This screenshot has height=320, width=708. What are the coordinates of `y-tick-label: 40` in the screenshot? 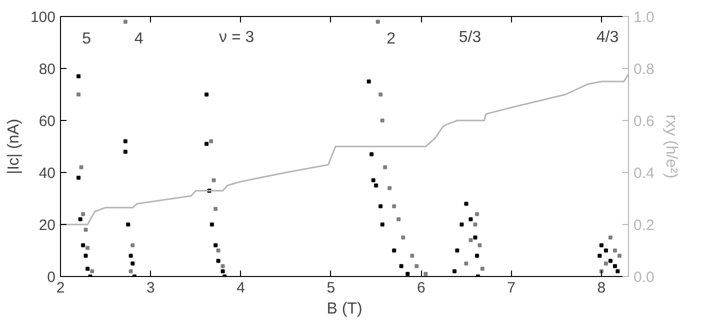 It's located at (47, 173).